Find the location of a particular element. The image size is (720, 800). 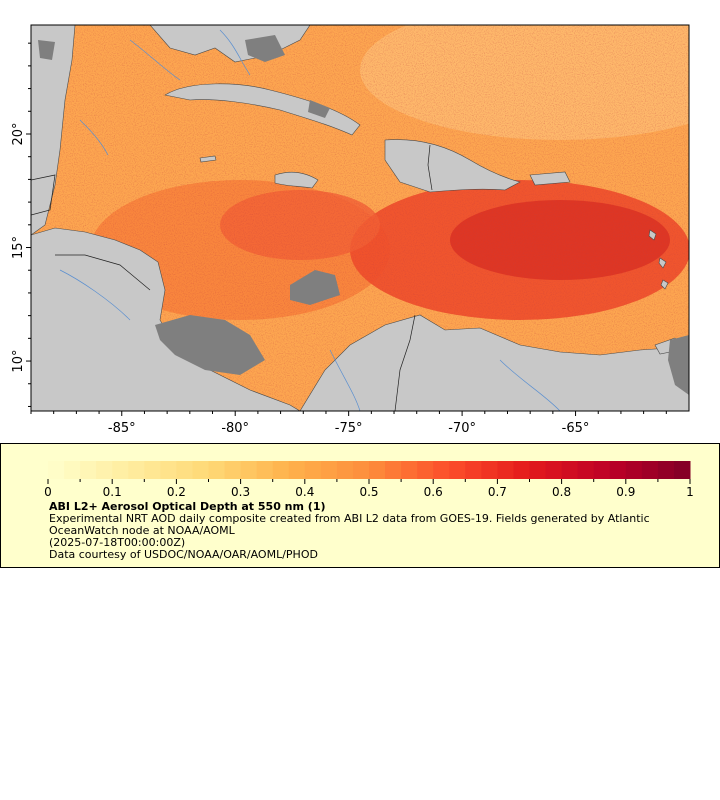

land-puerto-rico is located at coordinates (550, 178).